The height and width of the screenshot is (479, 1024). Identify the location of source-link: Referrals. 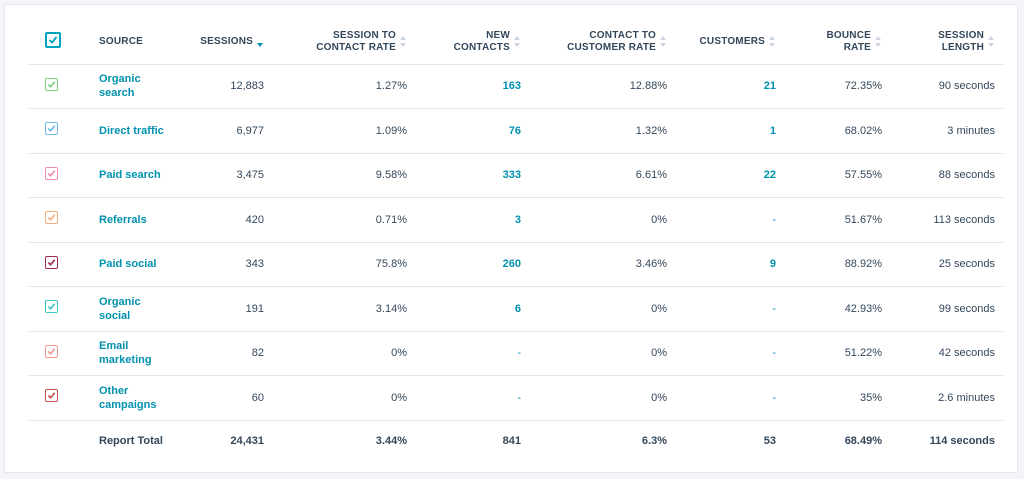
(140, 220).